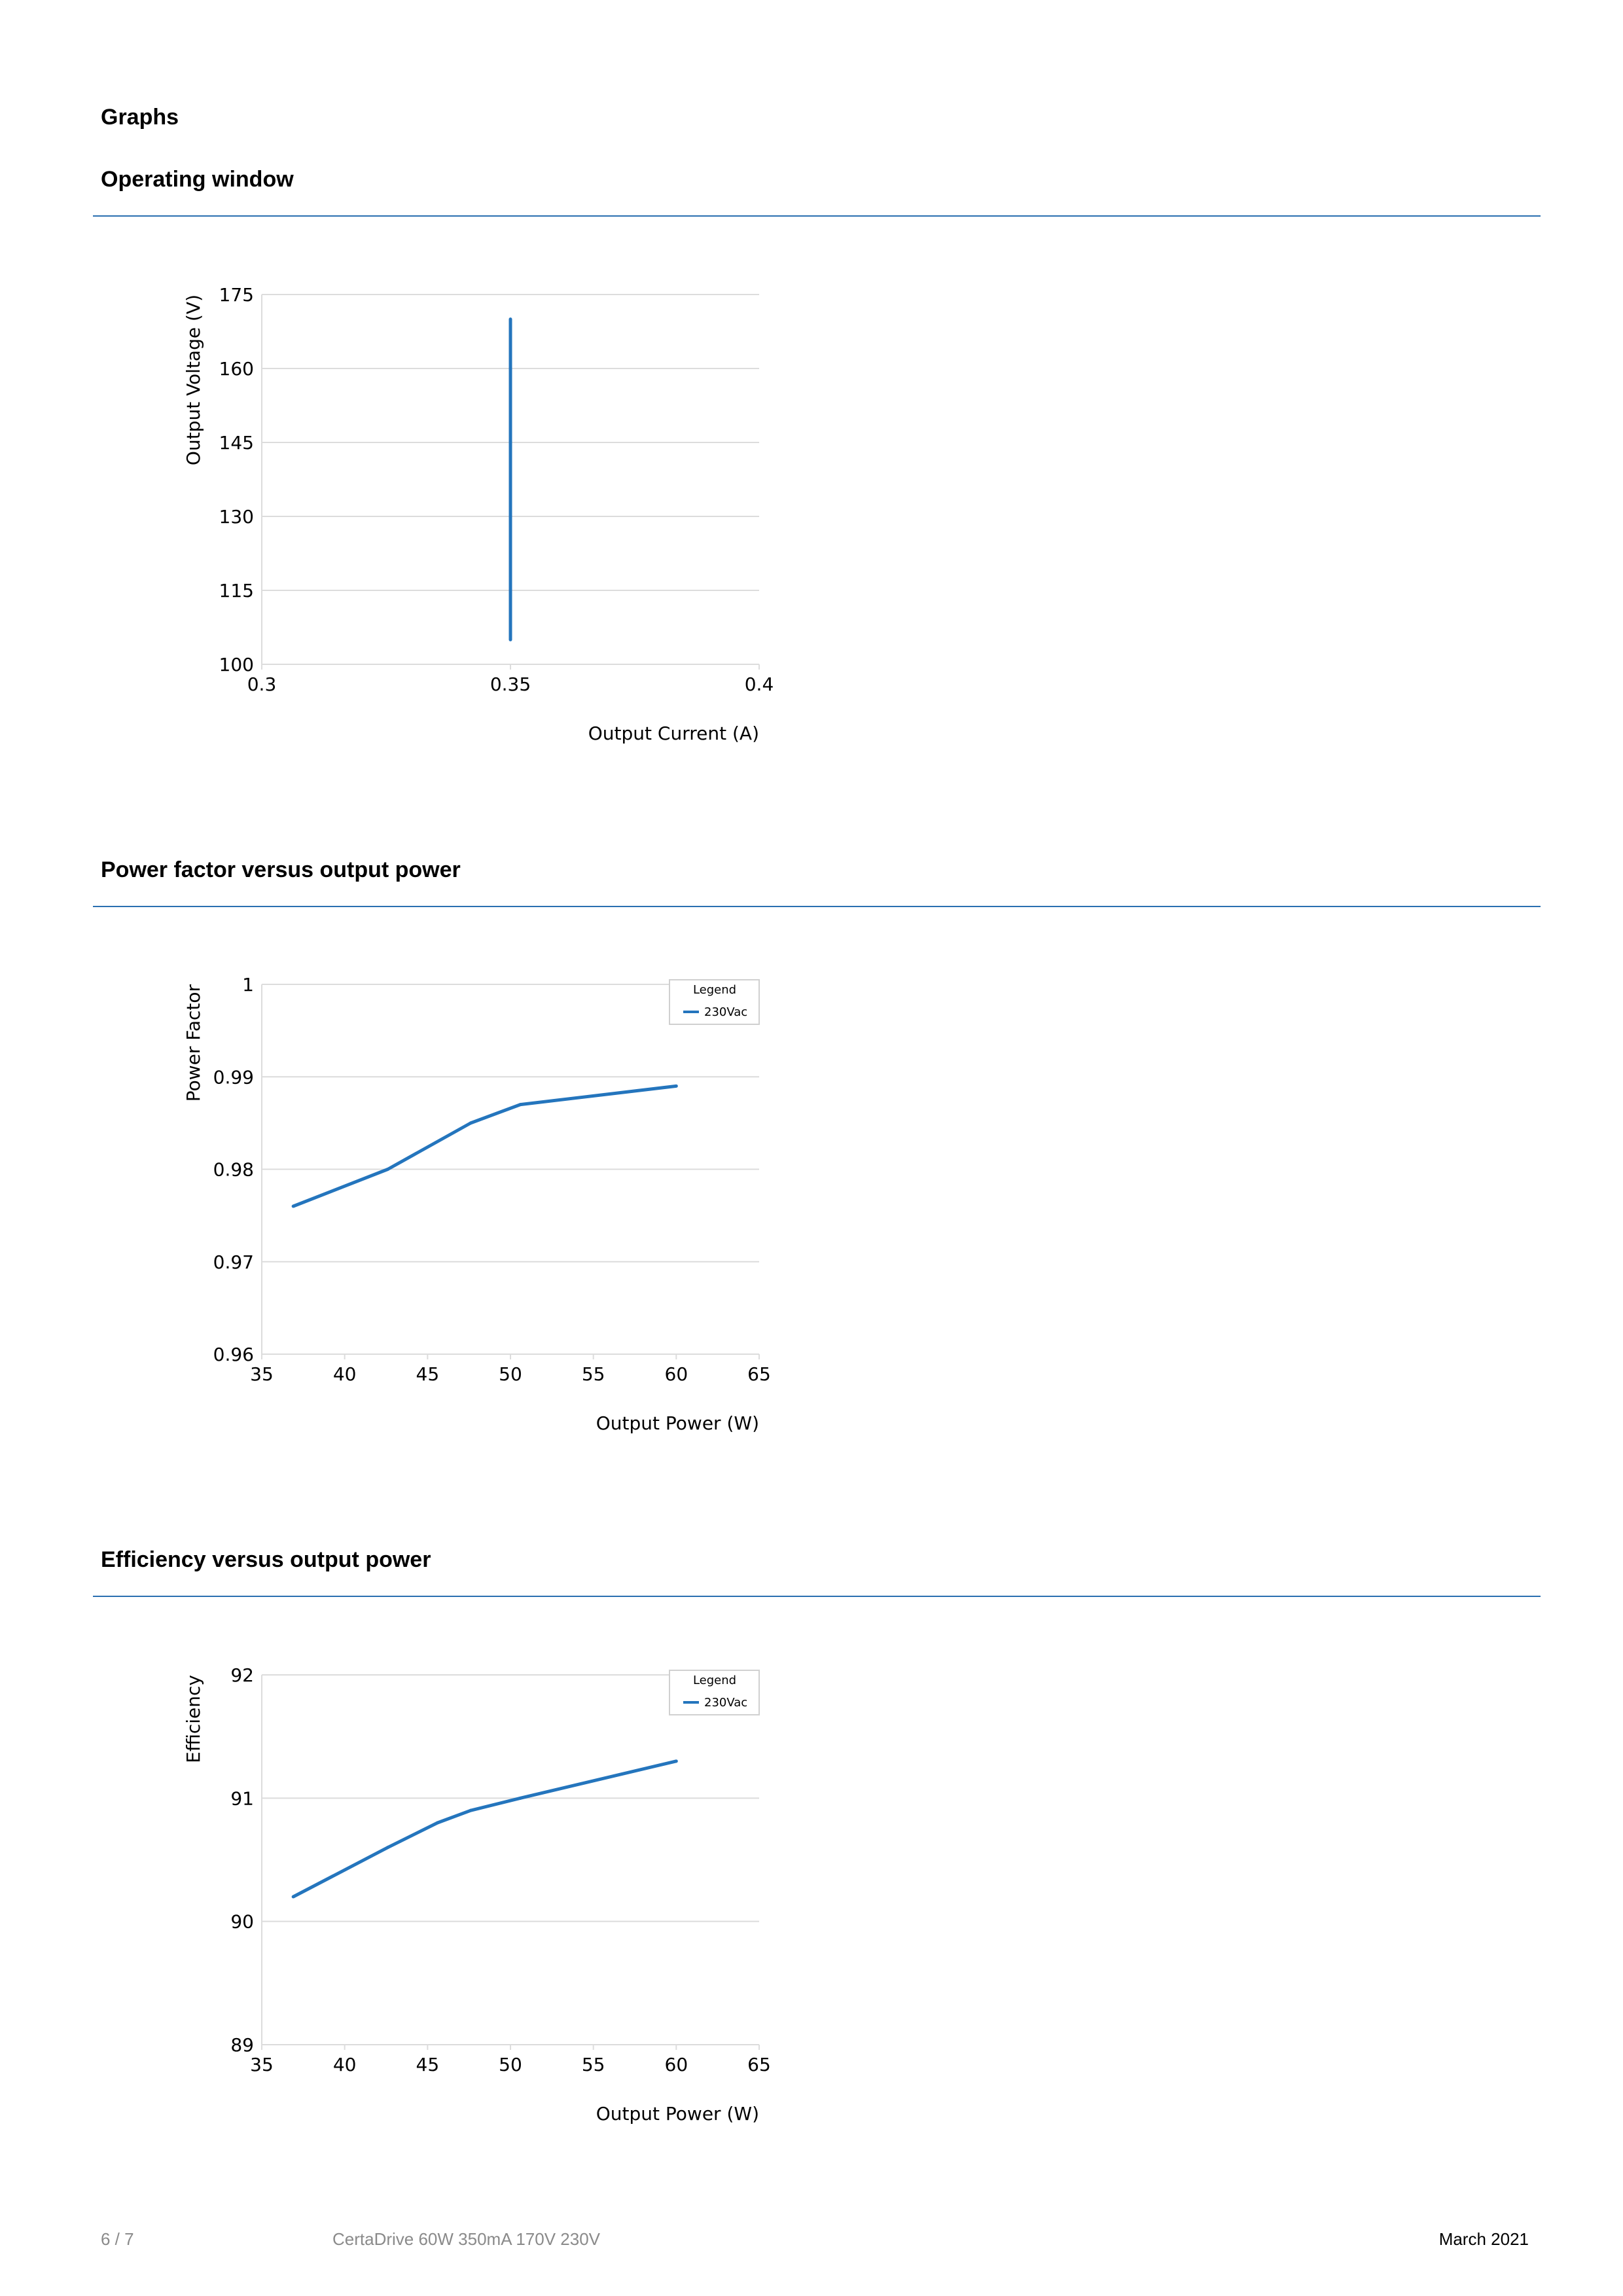  Describe the element at coordinates (236, 443) in the screenshot. I see `y-tick-label: 145` at that location.